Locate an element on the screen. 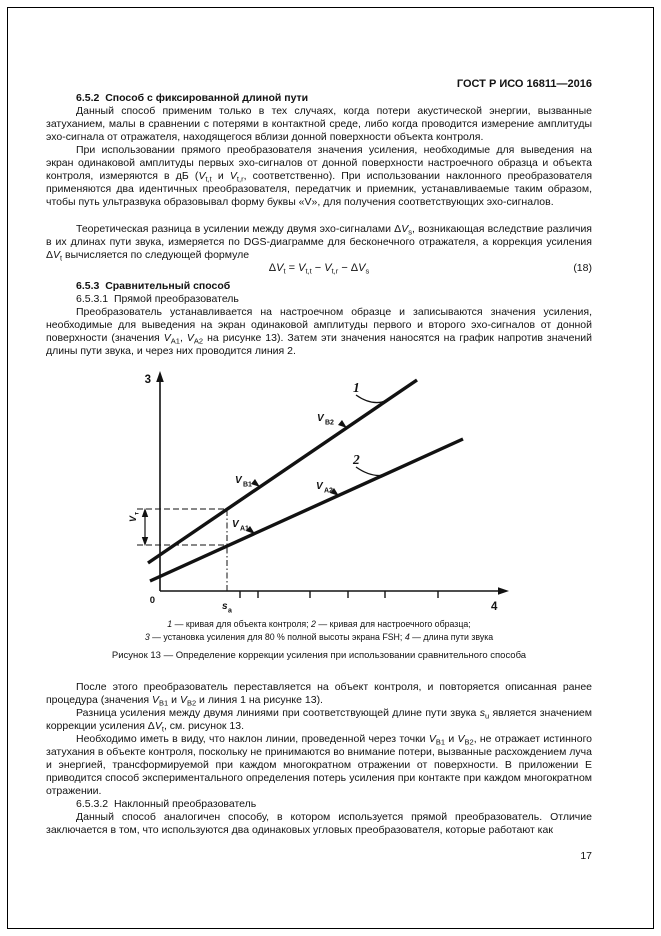  svg-text: B2 is located at coordinates (329, 423).